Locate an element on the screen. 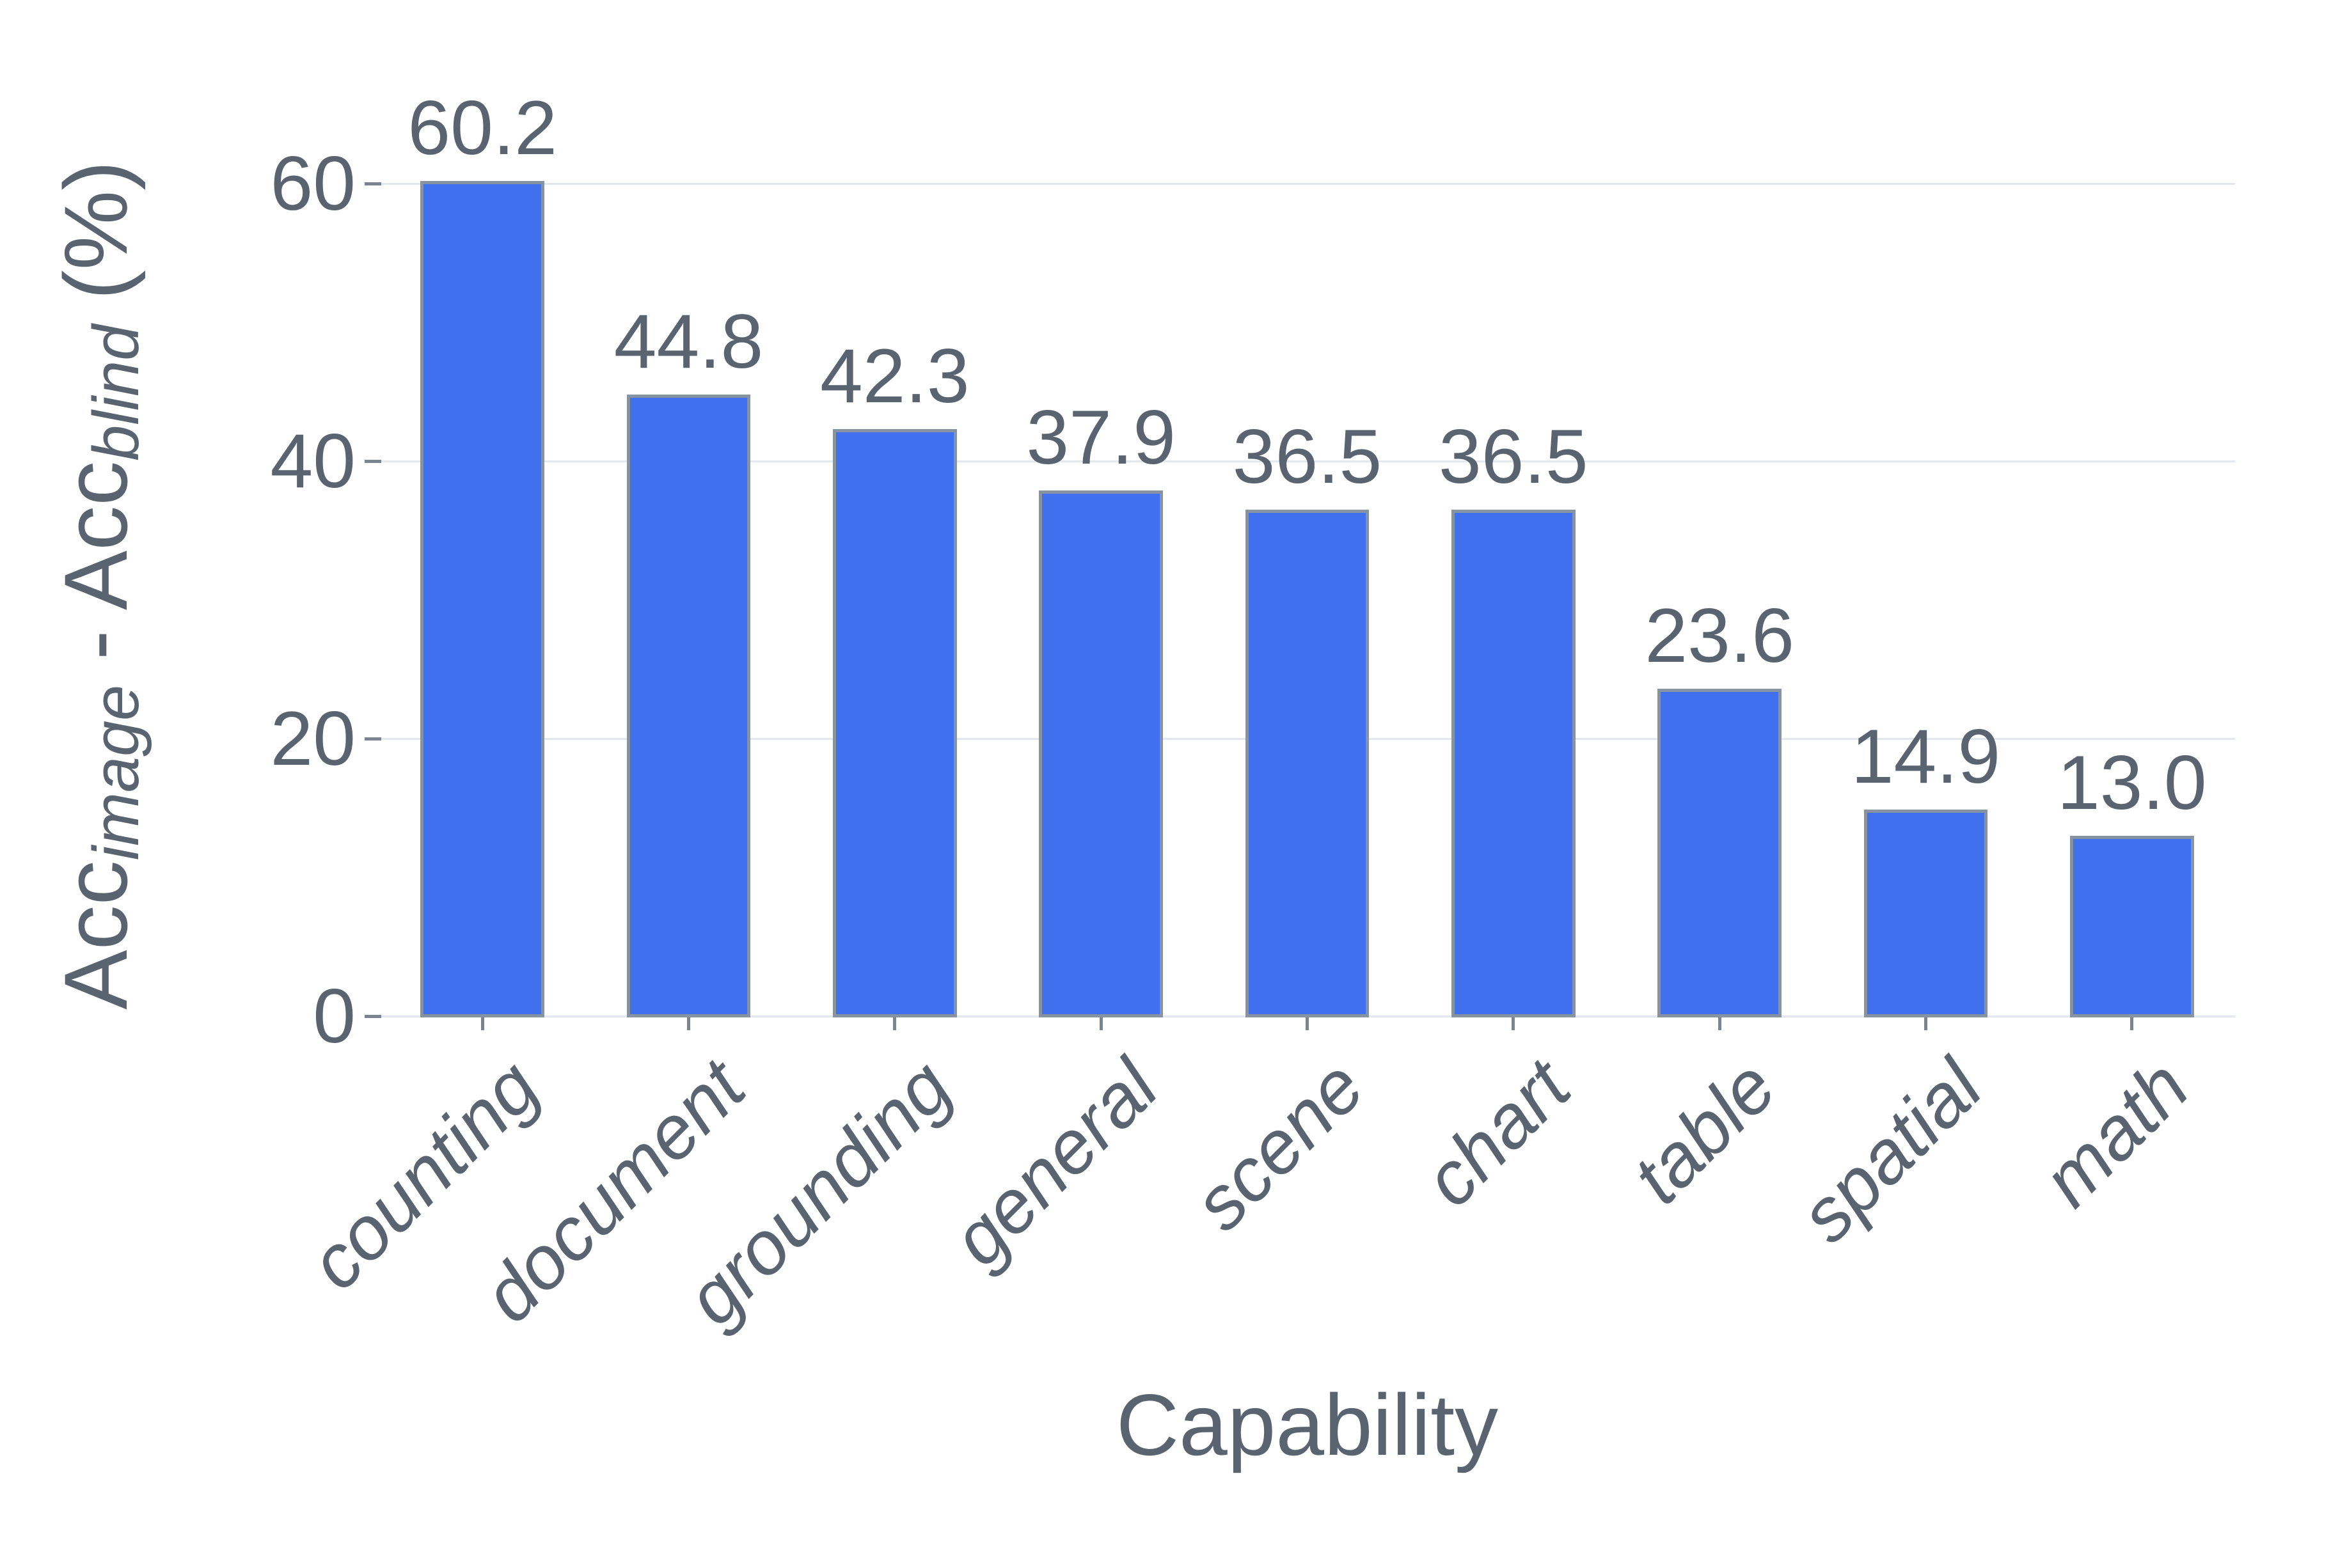 This screenshot has width=2331, height=1568. y-tick-label: 0 is located at coordinates (334, 1016).